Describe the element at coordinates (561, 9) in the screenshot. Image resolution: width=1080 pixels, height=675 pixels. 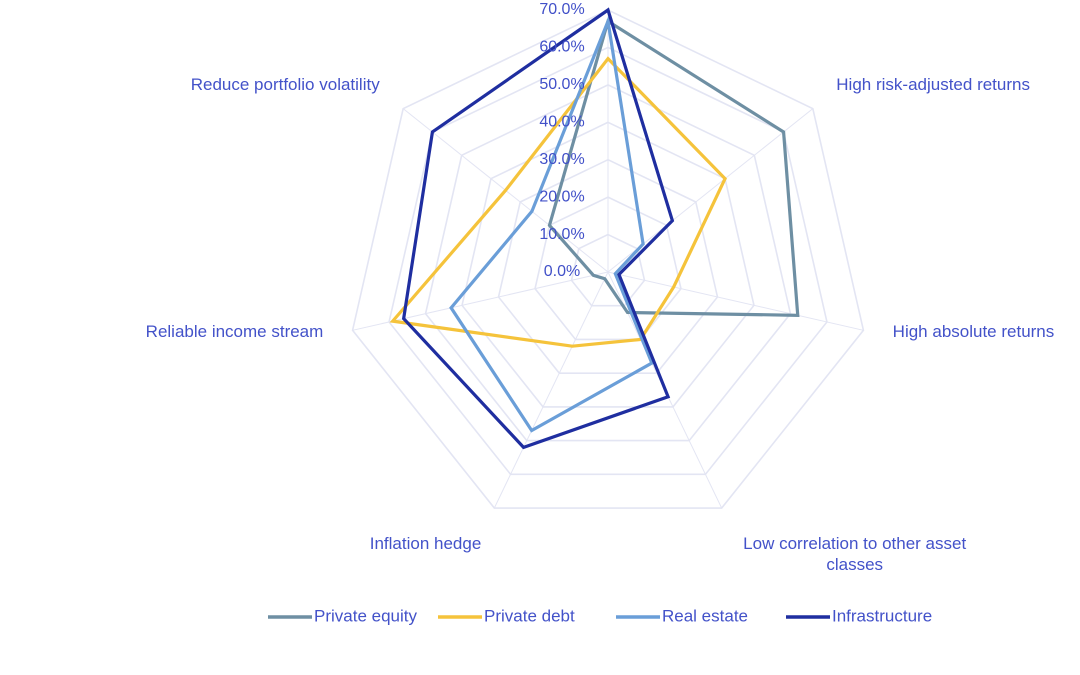
I see `tick-label: 70.0%` at that location.